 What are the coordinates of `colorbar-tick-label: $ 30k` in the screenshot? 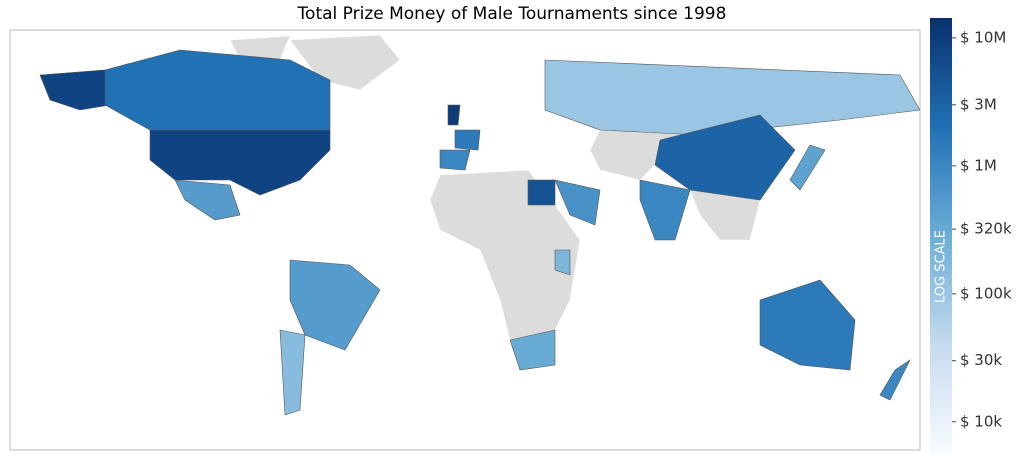 It's located at (981, 360).